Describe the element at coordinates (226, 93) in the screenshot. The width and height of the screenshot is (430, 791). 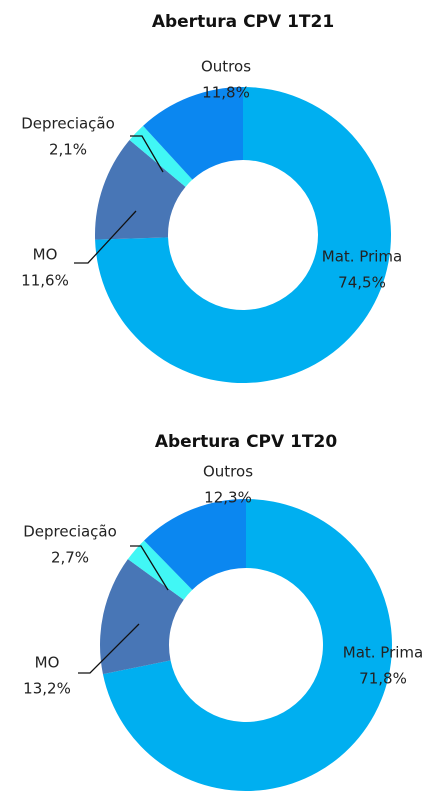
I see `slice-value: 11,8%` at that location.